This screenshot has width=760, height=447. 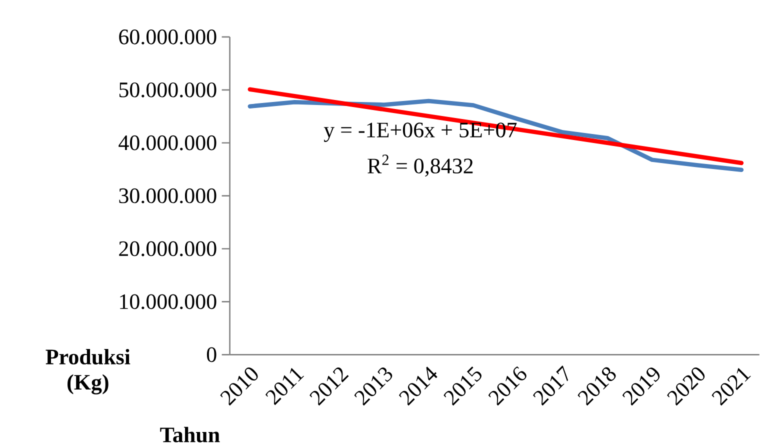 I want to click on x-tick-label: 2011, so click(x=284, y=387).